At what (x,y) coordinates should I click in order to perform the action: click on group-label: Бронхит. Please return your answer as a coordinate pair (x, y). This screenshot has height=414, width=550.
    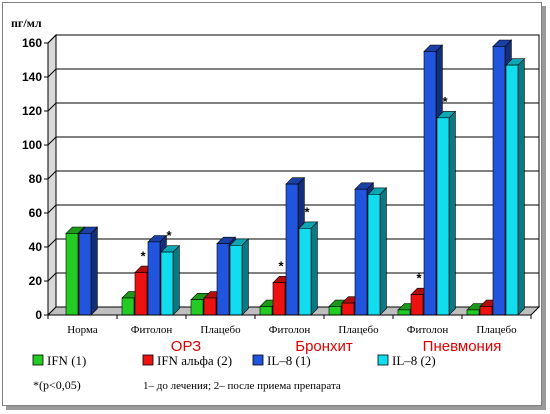
    Looking at the image, I should click on (324, 346).